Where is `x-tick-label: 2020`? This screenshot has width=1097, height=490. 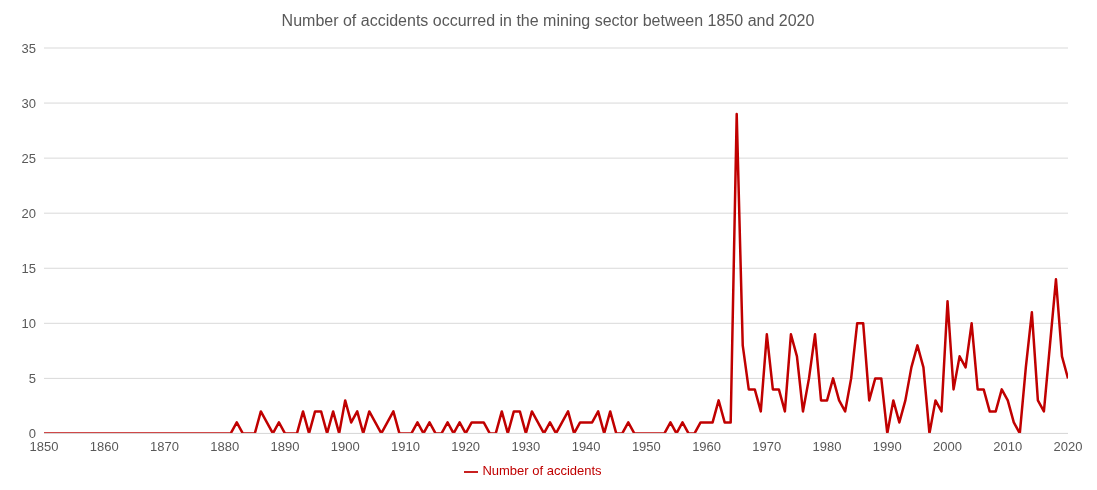 x-tick-label: 2020 is located at coordinates (1068, 446).